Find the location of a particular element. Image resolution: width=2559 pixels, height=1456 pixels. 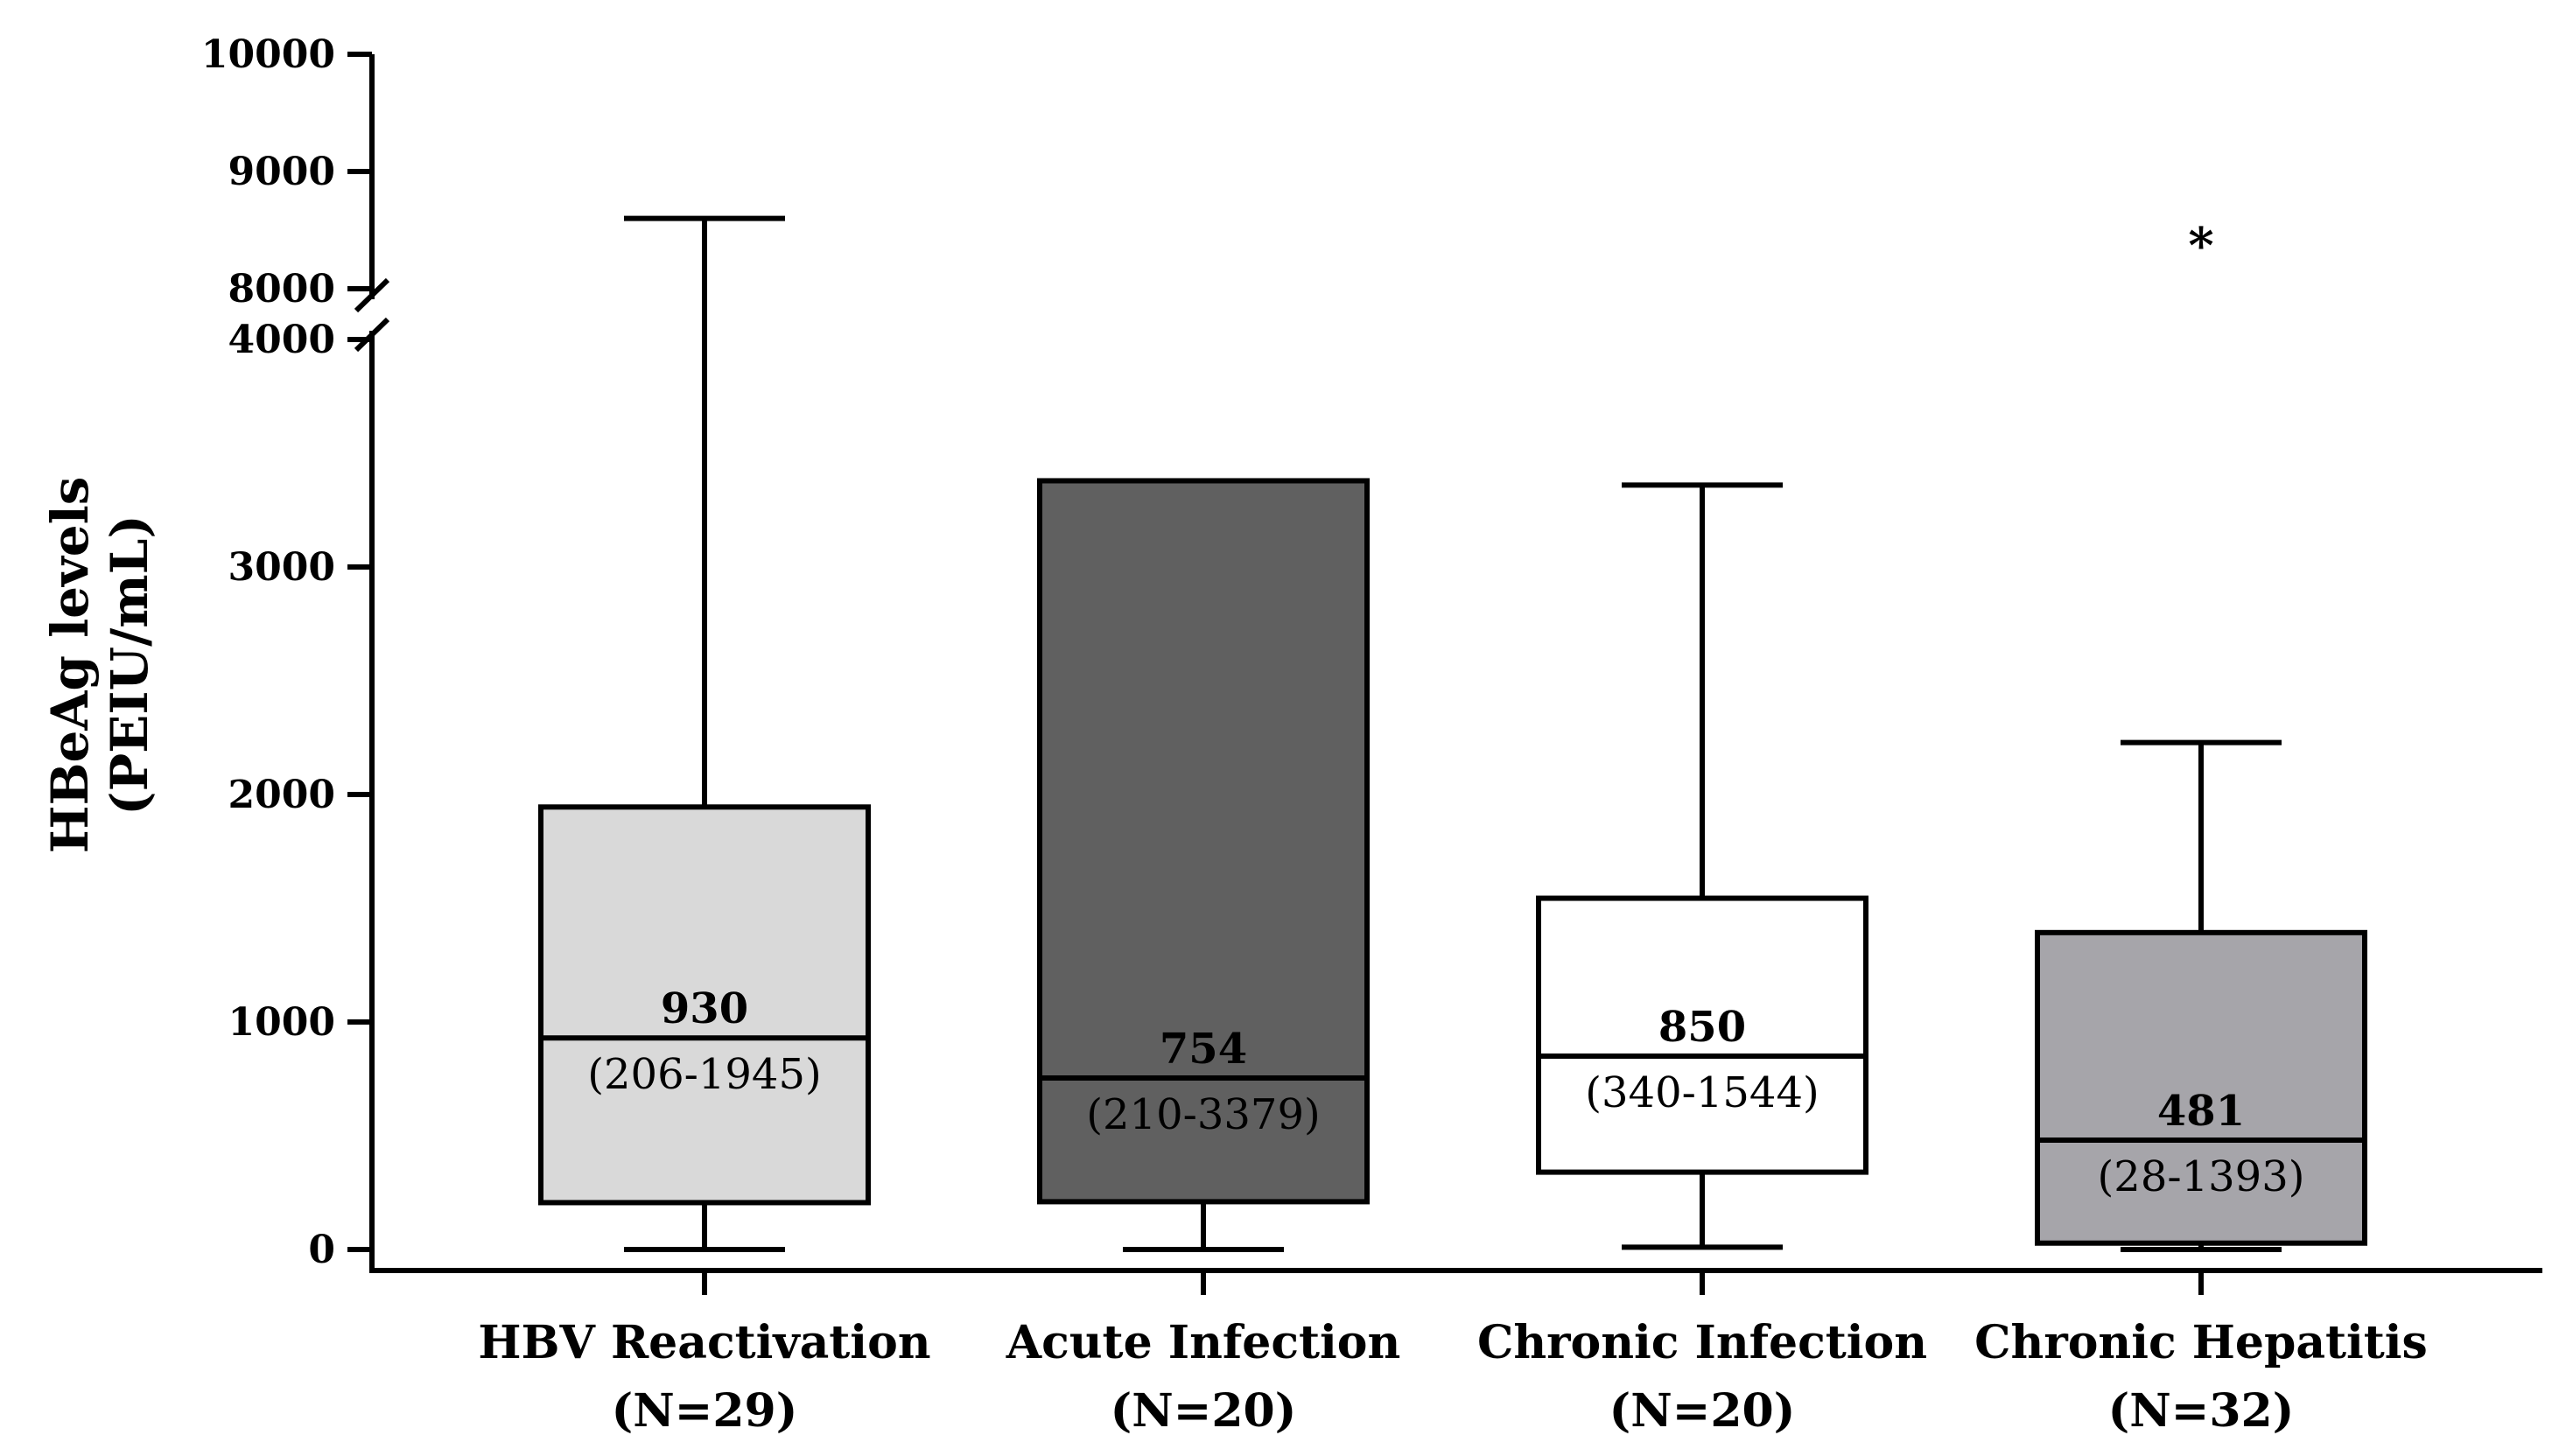

y-tick-label: 2000 is located at coordinates (281, 795).